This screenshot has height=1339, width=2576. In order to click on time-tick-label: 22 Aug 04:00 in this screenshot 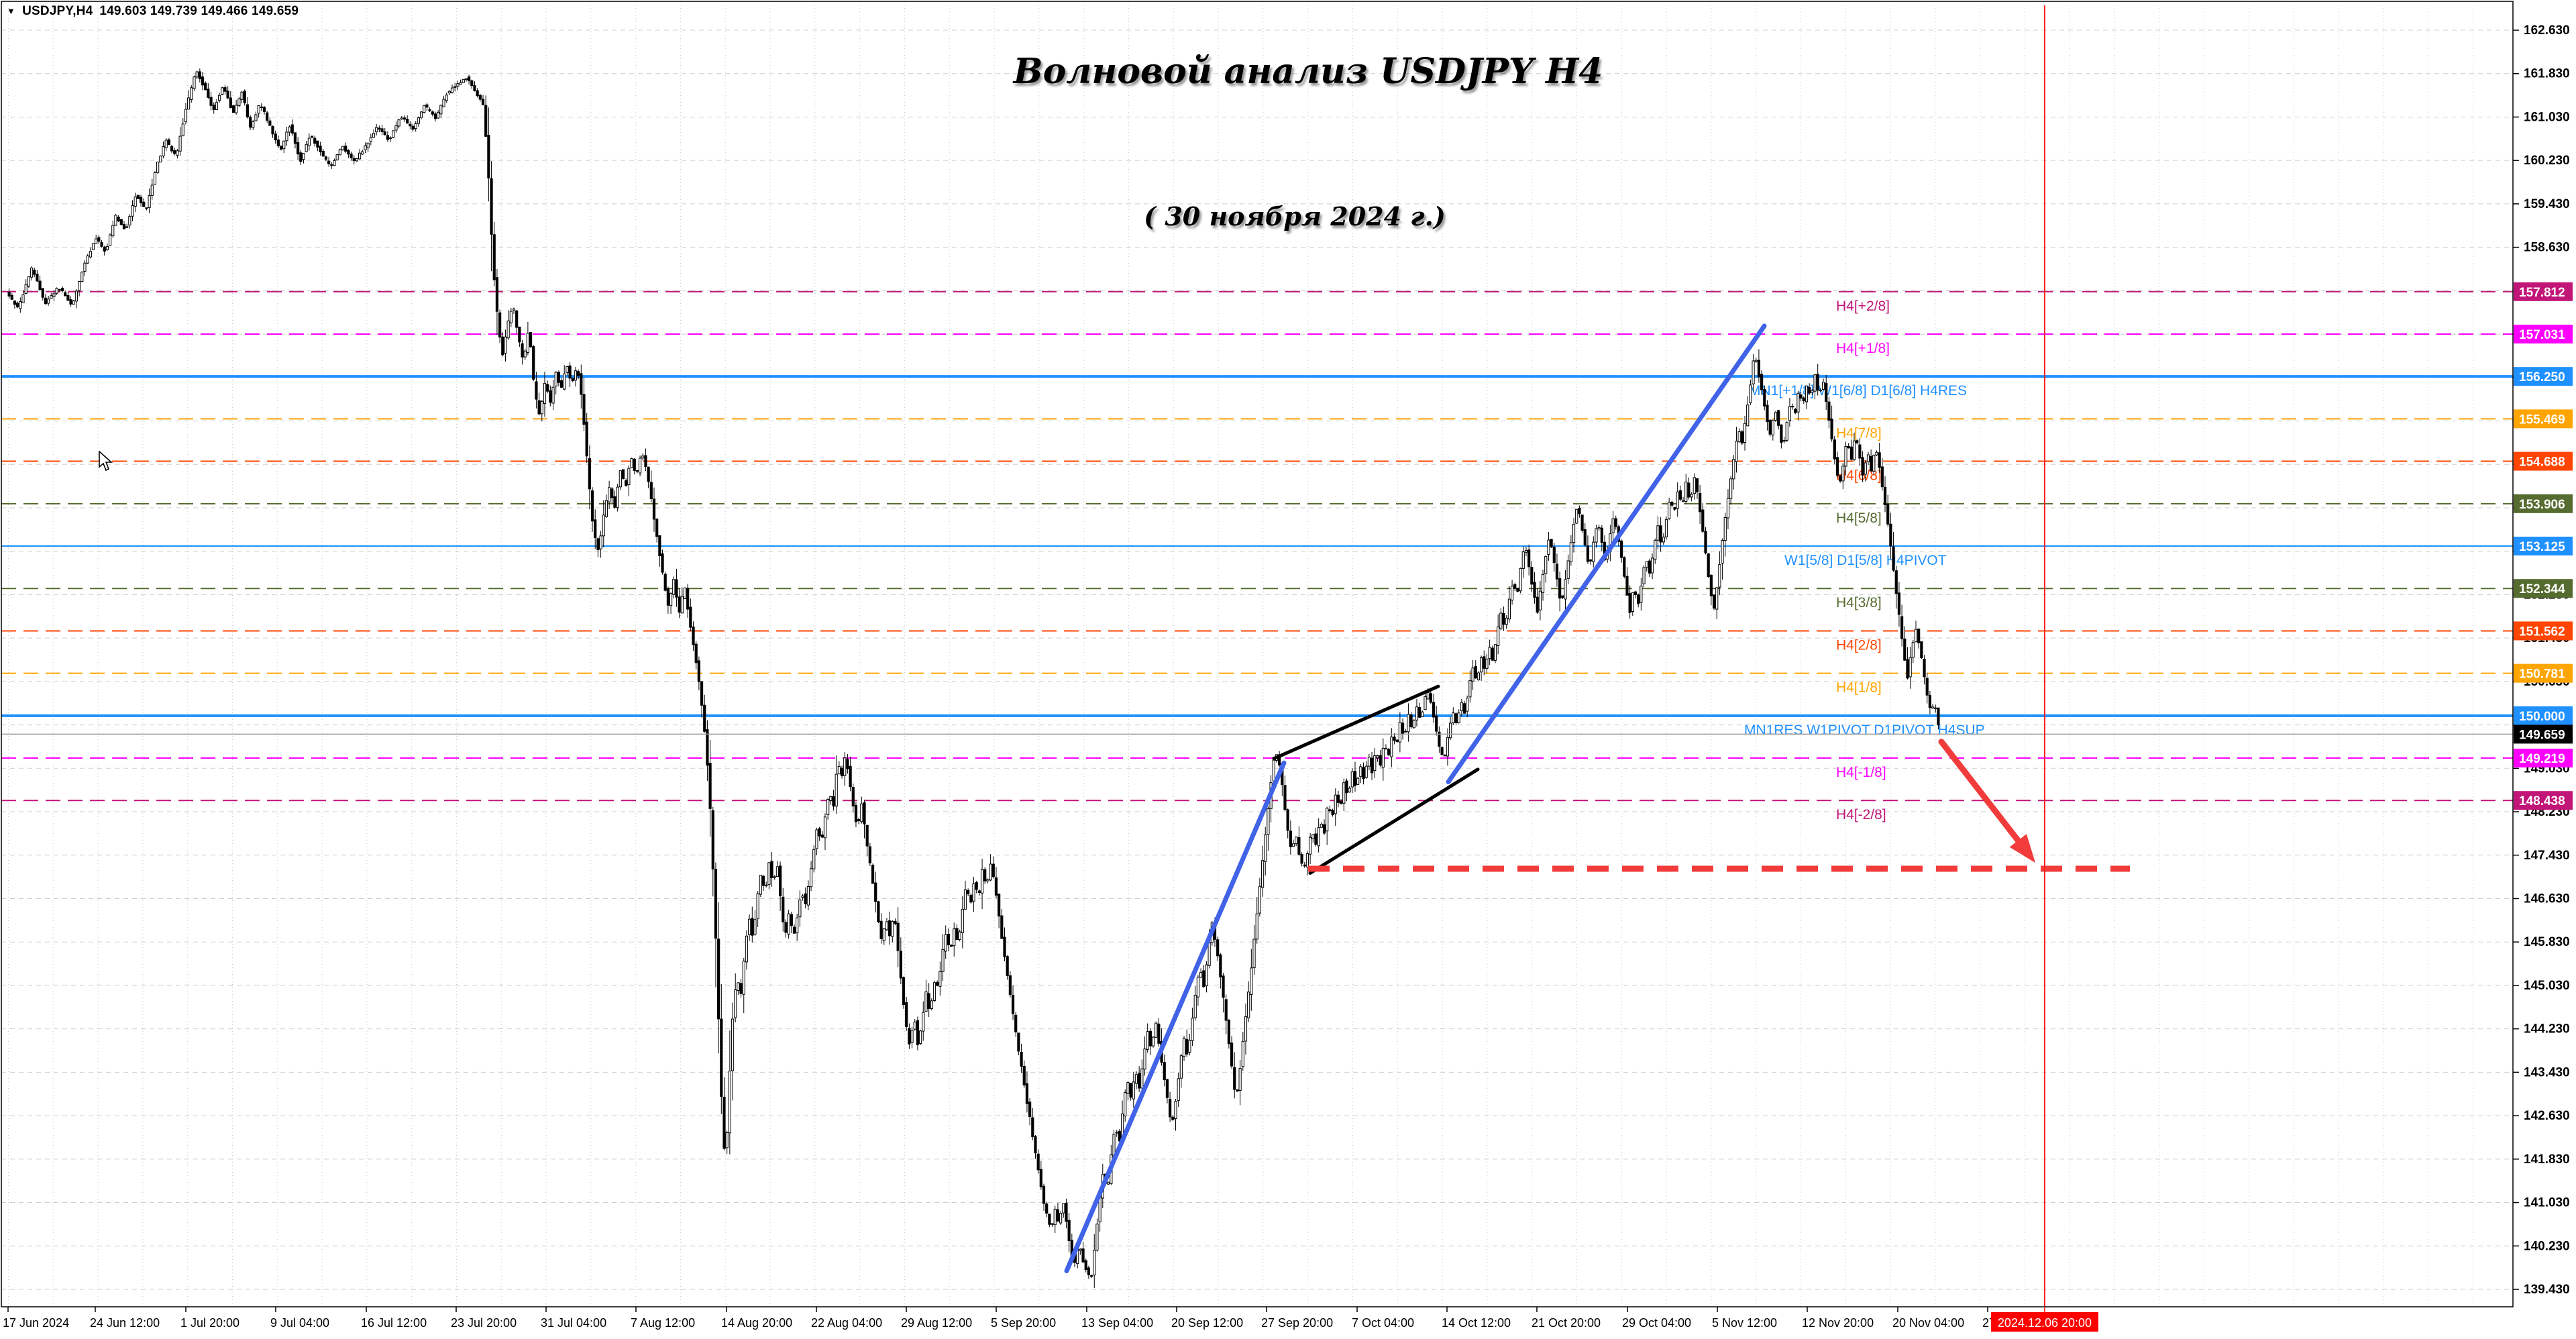, I will do `click(846, 1323)`.